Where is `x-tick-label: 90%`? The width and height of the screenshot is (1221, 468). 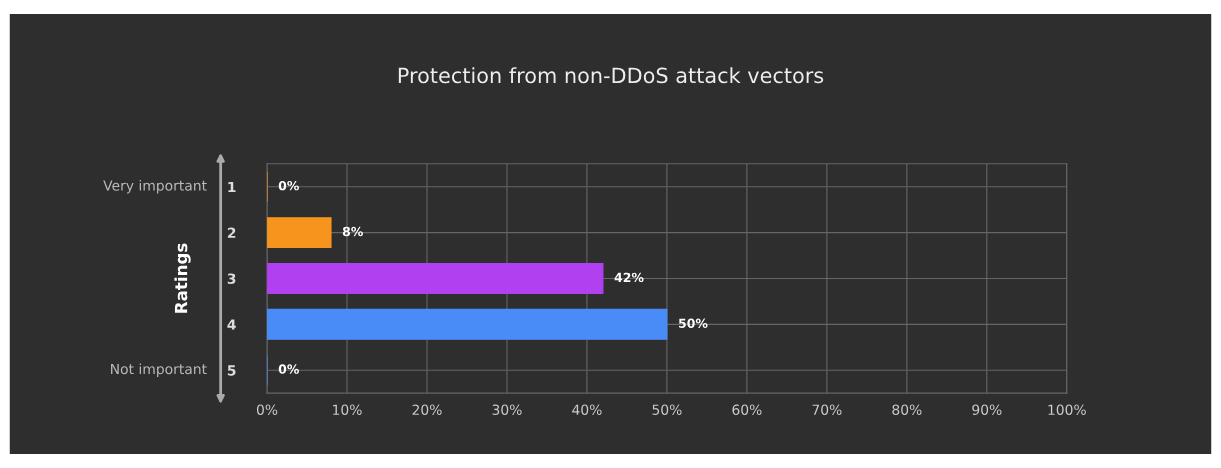
x-tick-label: 90% is located at coordinates (987, 409).